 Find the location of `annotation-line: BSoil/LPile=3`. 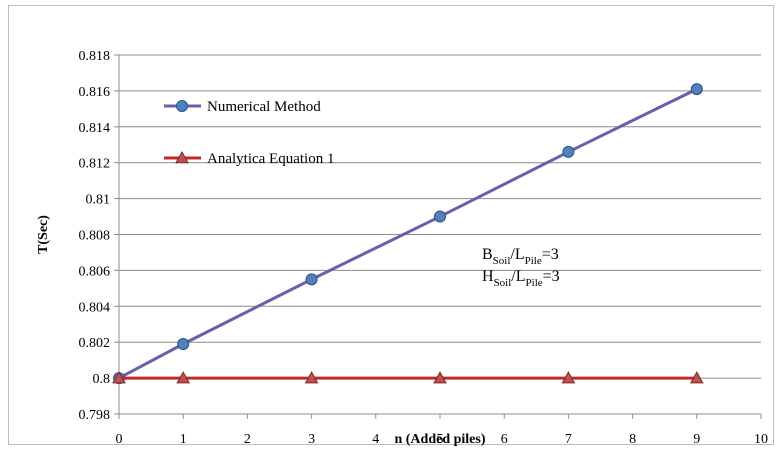

annotation-line: BSoil/LPile=3 is located at coordinates (520, 256).